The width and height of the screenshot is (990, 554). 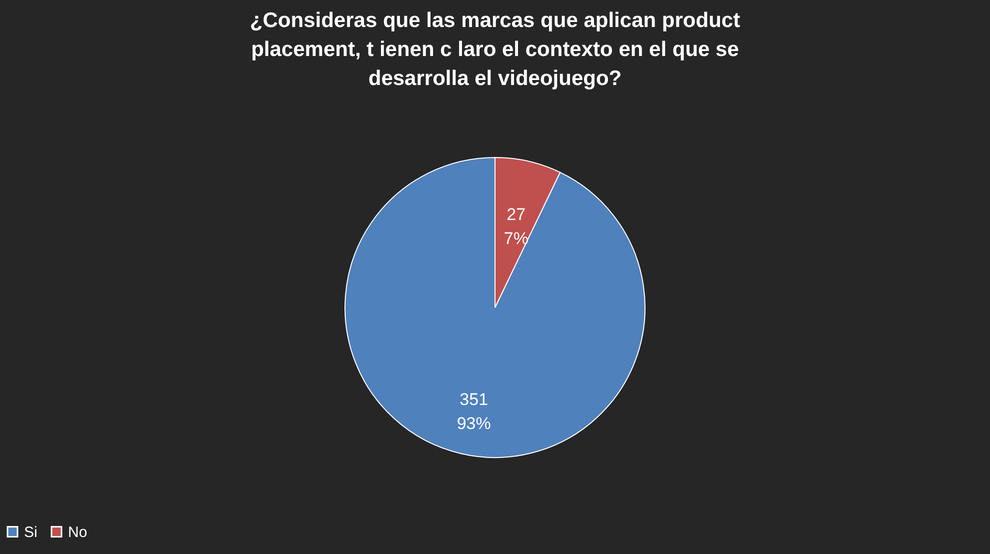 I want to click on legend-label: Si, so click(x=31, y=532).